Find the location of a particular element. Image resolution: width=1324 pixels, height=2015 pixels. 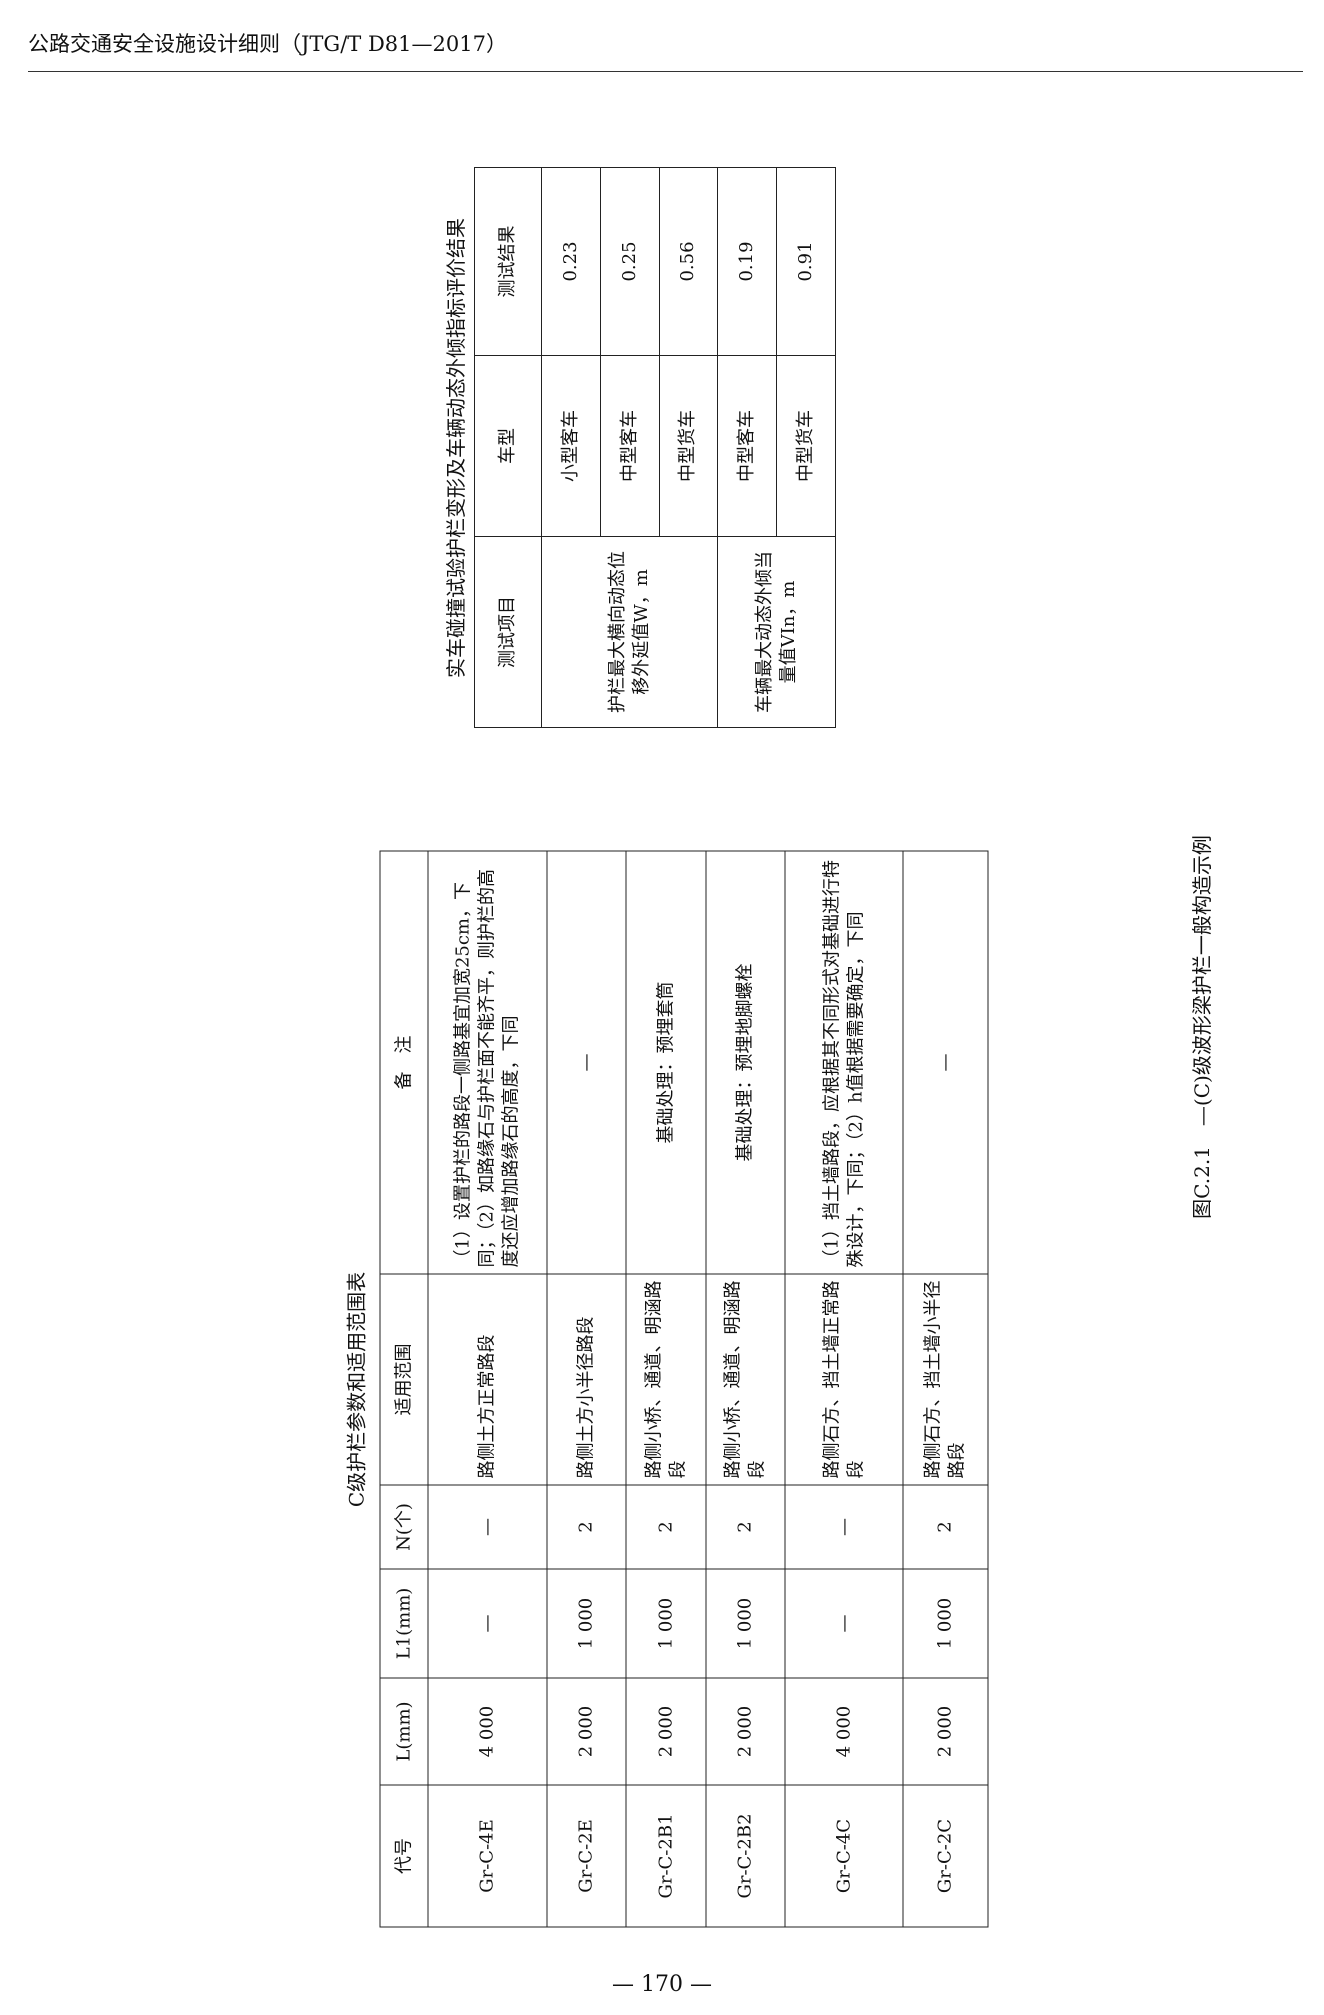

result-cell: 0.19 is located at coordinates (747, 261).